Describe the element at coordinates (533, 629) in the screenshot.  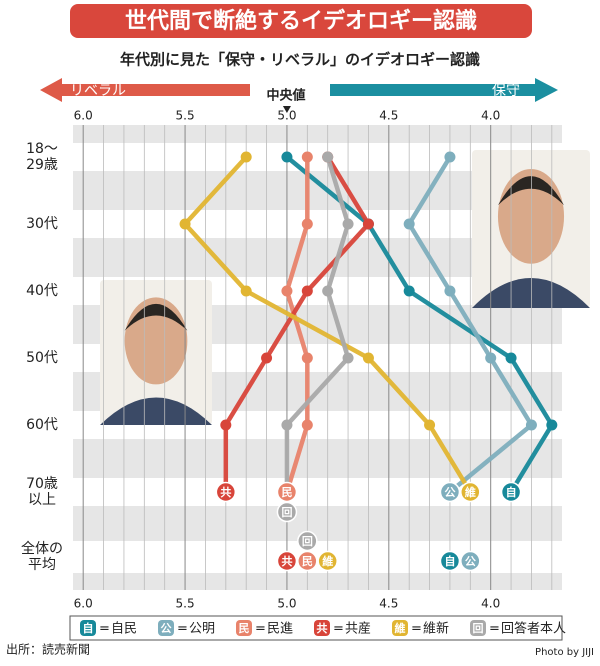
I see `legend-name: 回答者本人` at that location.